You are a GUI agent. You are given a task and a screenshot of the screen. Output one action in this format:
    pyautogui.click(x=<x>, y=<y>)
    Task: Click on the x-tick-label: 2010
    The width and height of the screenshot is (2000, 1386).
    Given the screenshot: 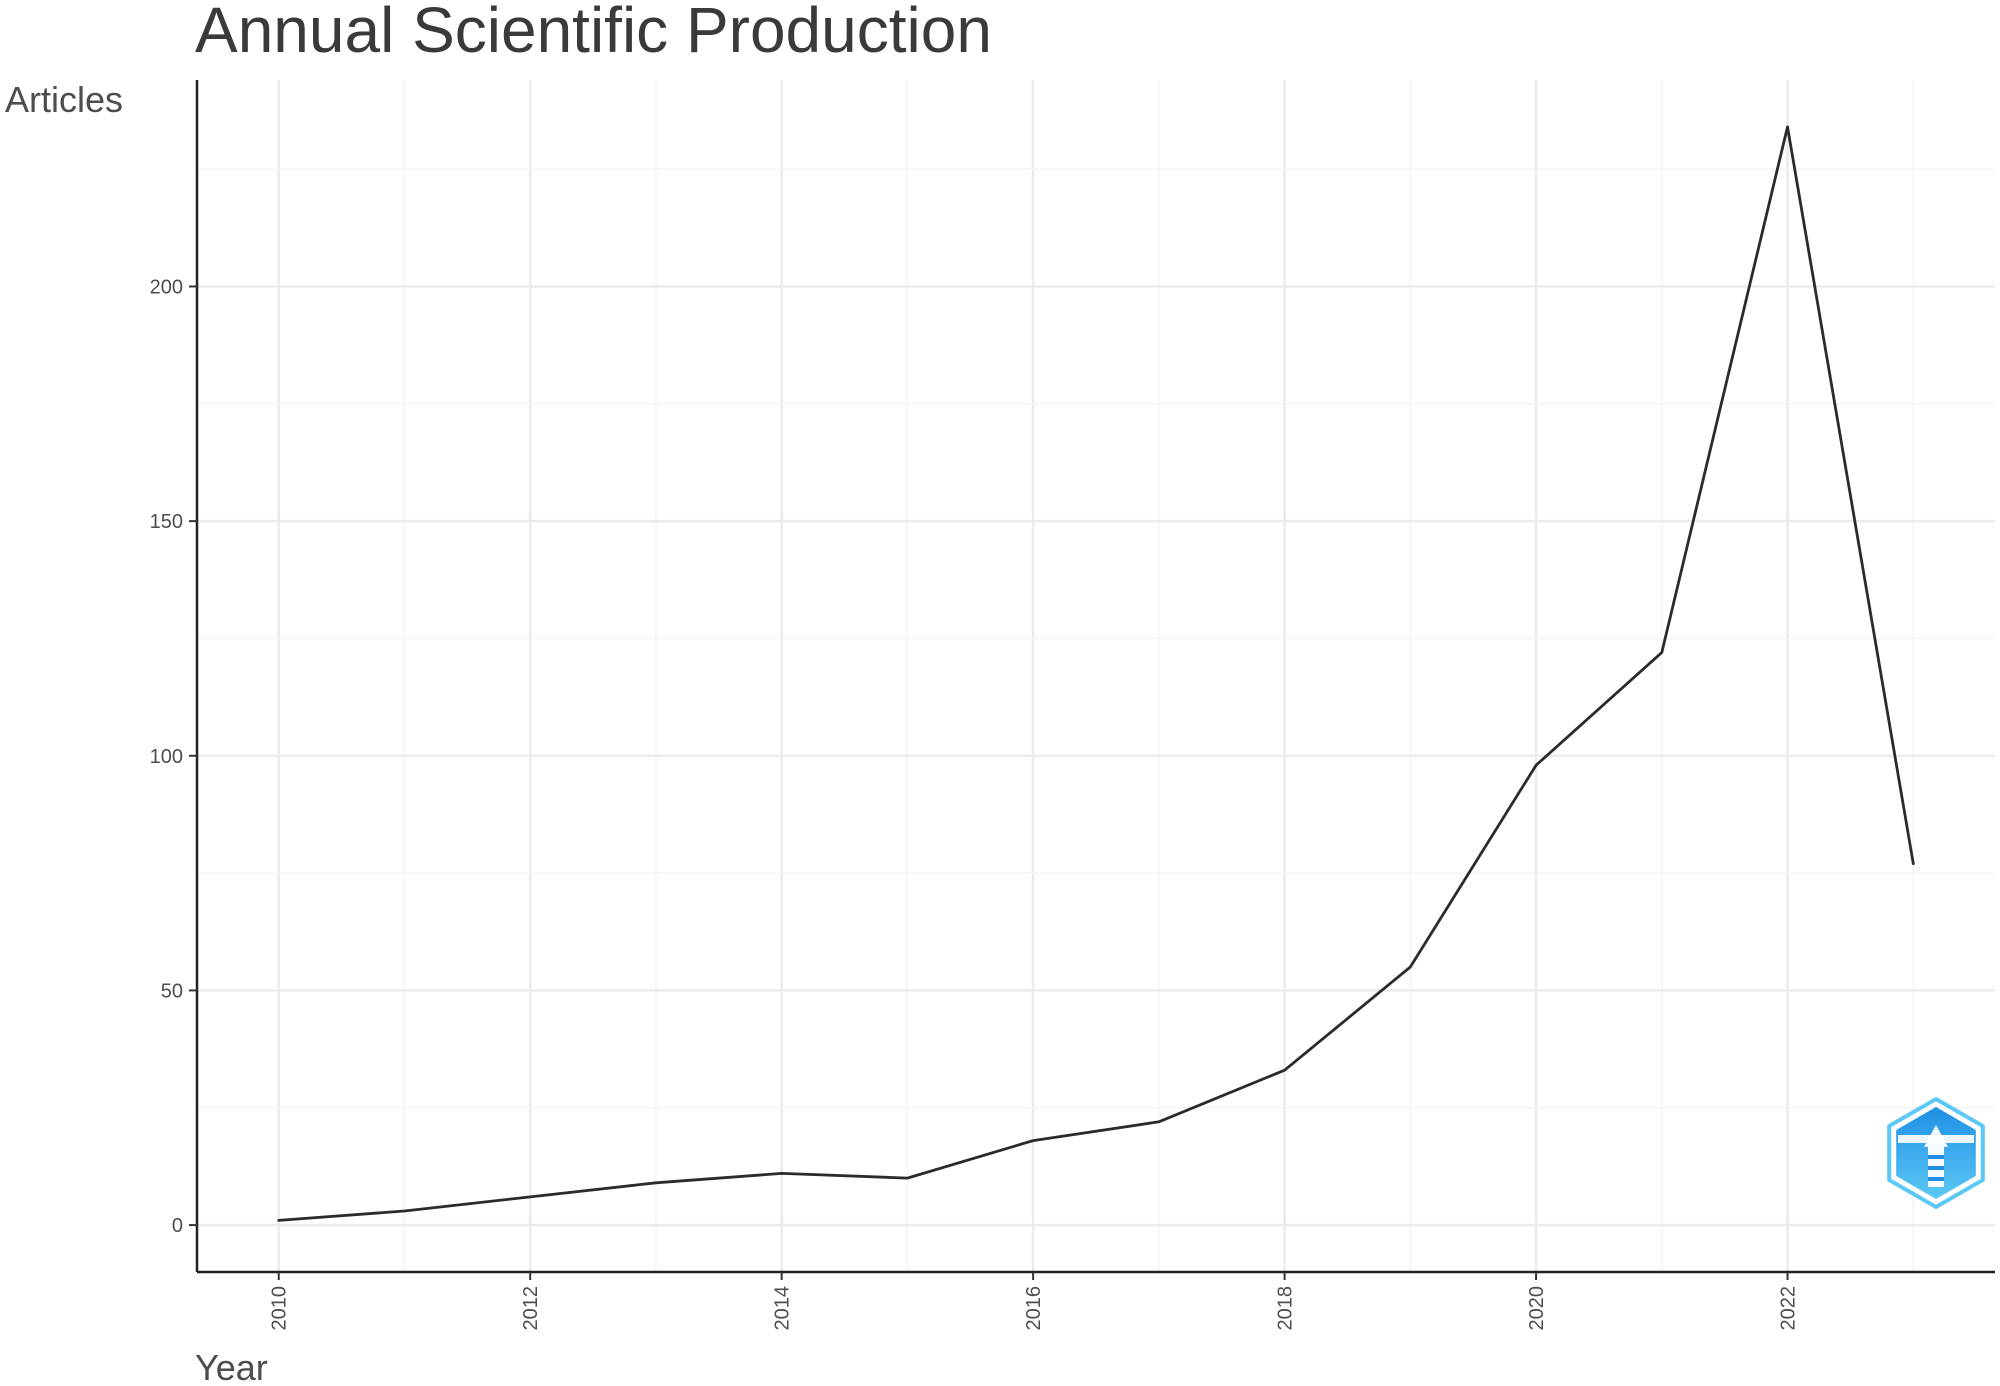 What is the action you would take?
    pyautogui.click(x=280, y=1308)
    